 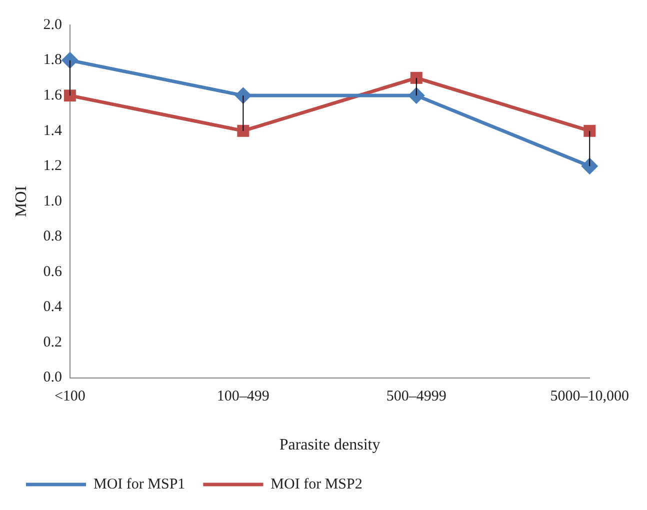 I want to click on y-tick-label: 0.6, so click(x=52, y=272).